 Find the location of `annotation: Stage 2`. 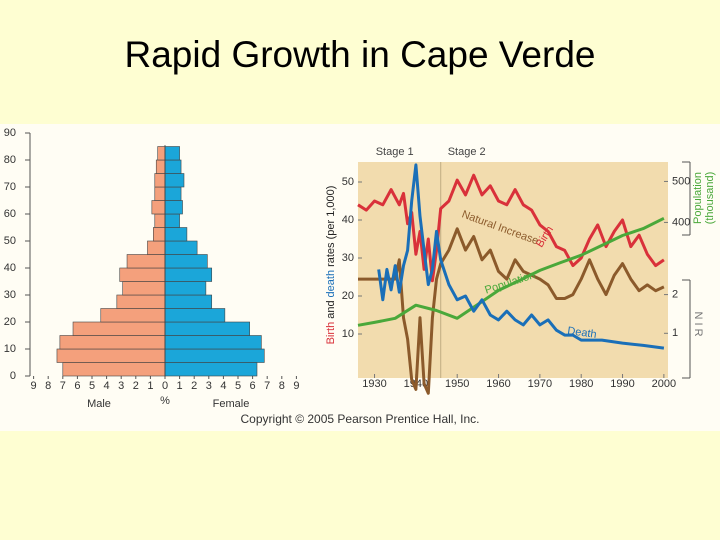

annotation: Stage 2 is located at coordinates (467, 152).